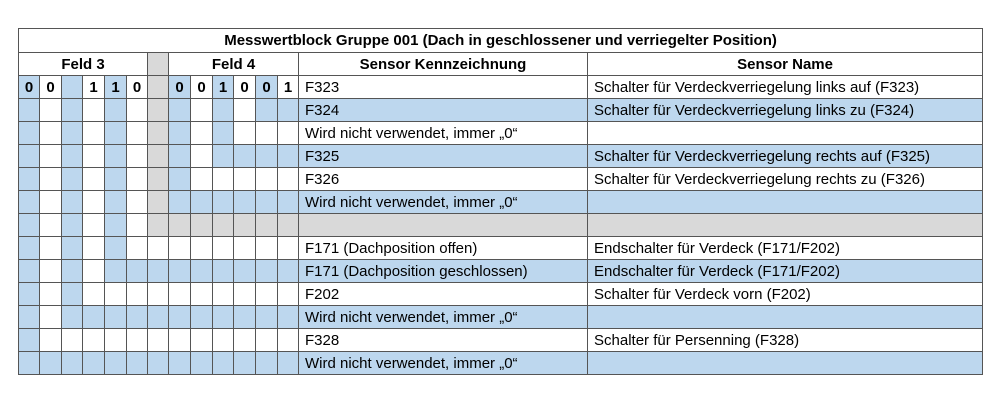 The image size is (1000, 402). I want to click on sensor-name-cell: Schalter für Verdeck vorn (F202), so click(785, 294).